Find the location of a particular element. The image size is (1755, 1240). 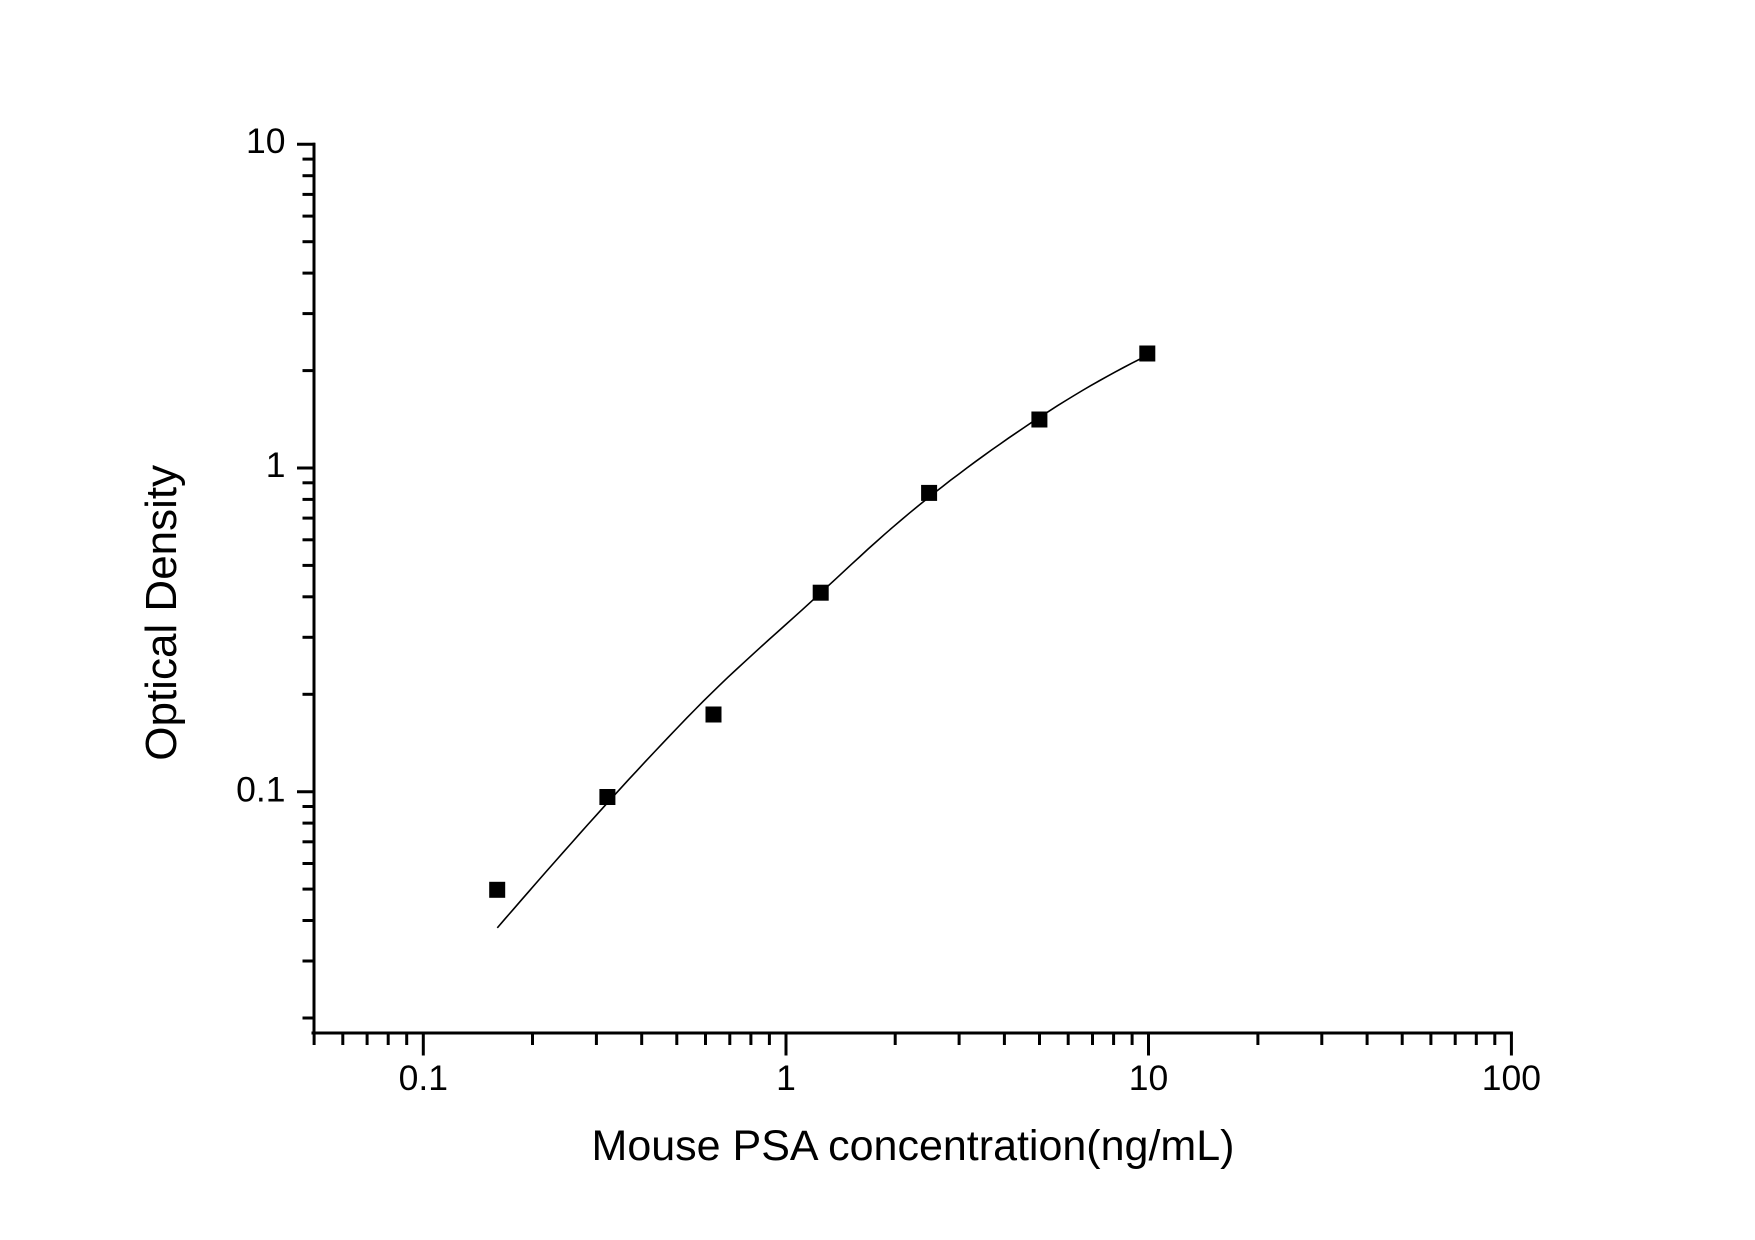

svg-text: Mouse PSA concentration(ng/mL) is located at coordinates (913, 1146).